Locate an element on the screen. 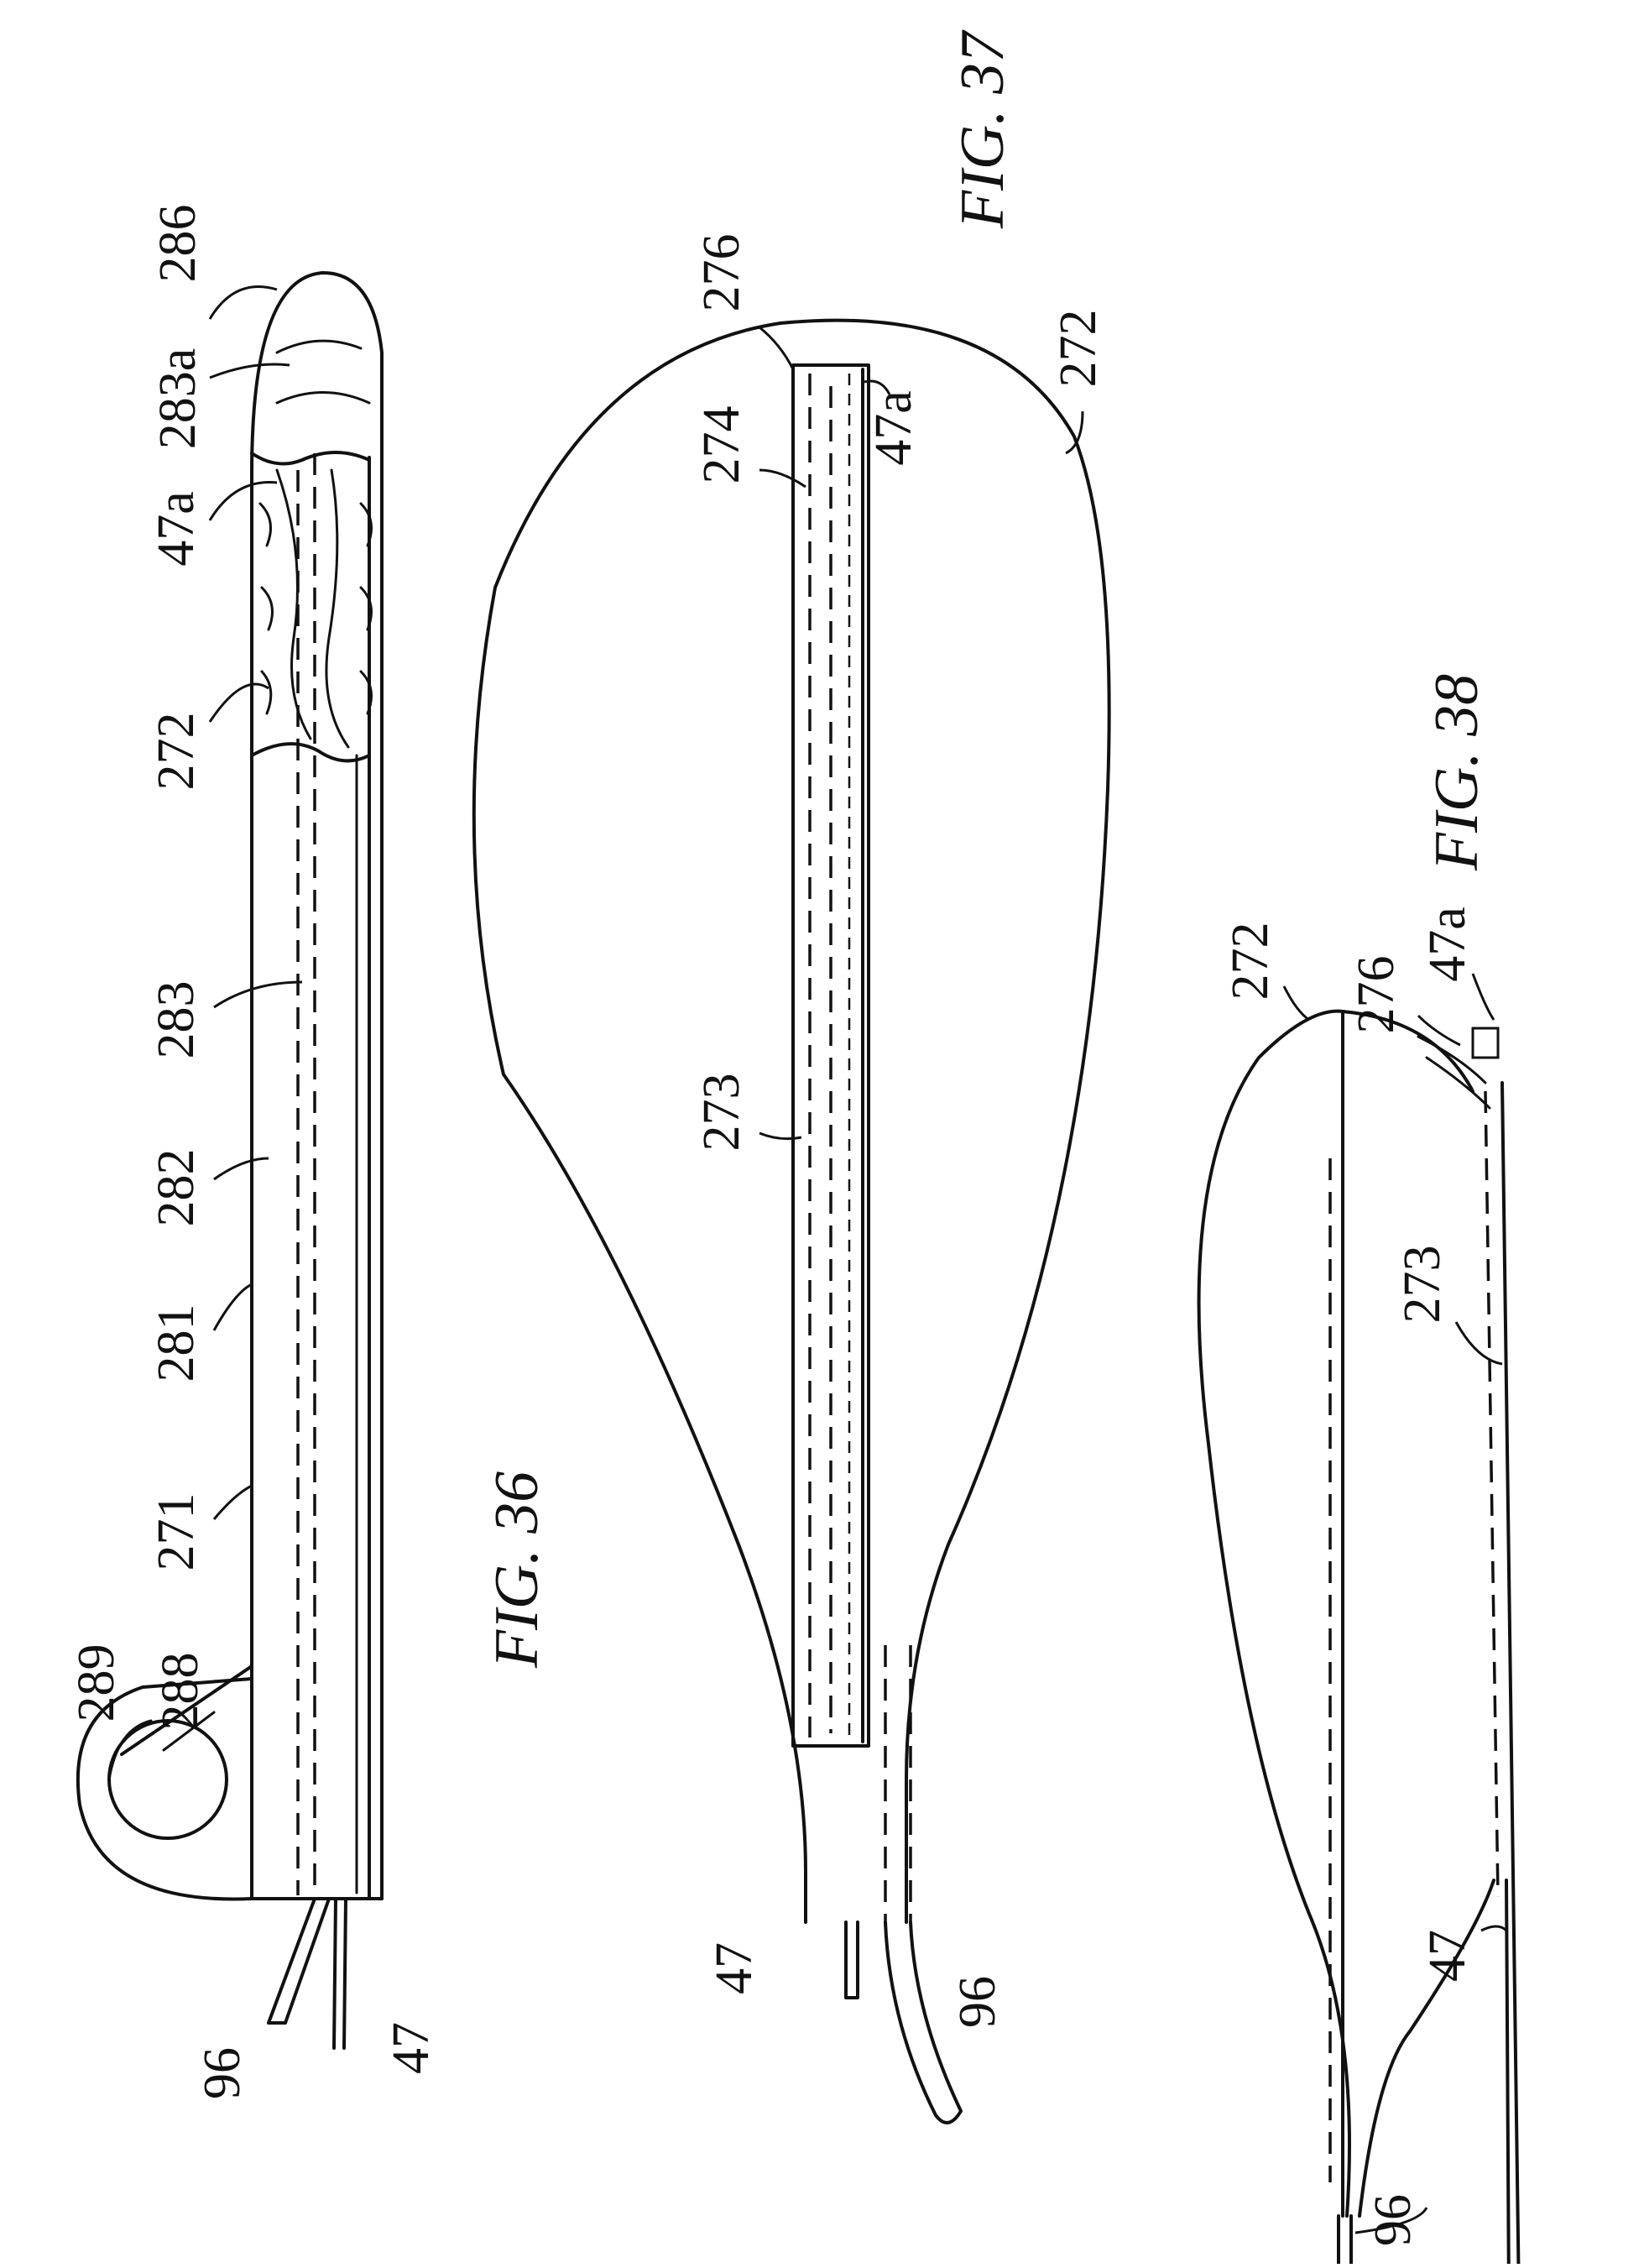 This screenshot has height=2268, width=1644. fig37-label-276: 276 is located at coordinates (721, 273).